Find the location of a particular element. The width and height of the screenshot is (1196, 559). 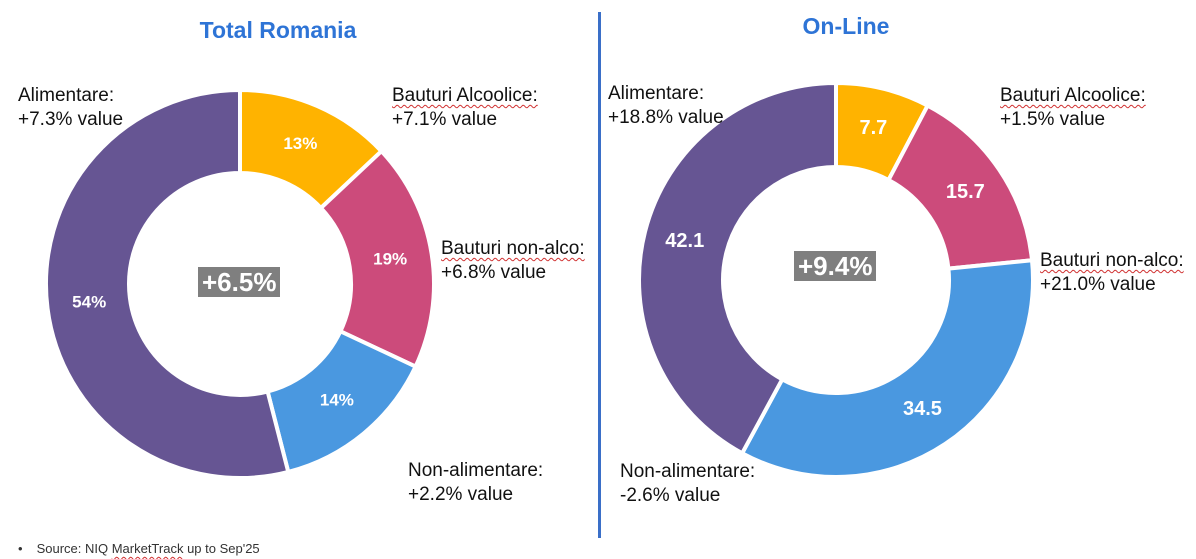

source-footnote: • Source: NIQ MarketTrack up to Sep'25 is located at coordinates (139, 548).